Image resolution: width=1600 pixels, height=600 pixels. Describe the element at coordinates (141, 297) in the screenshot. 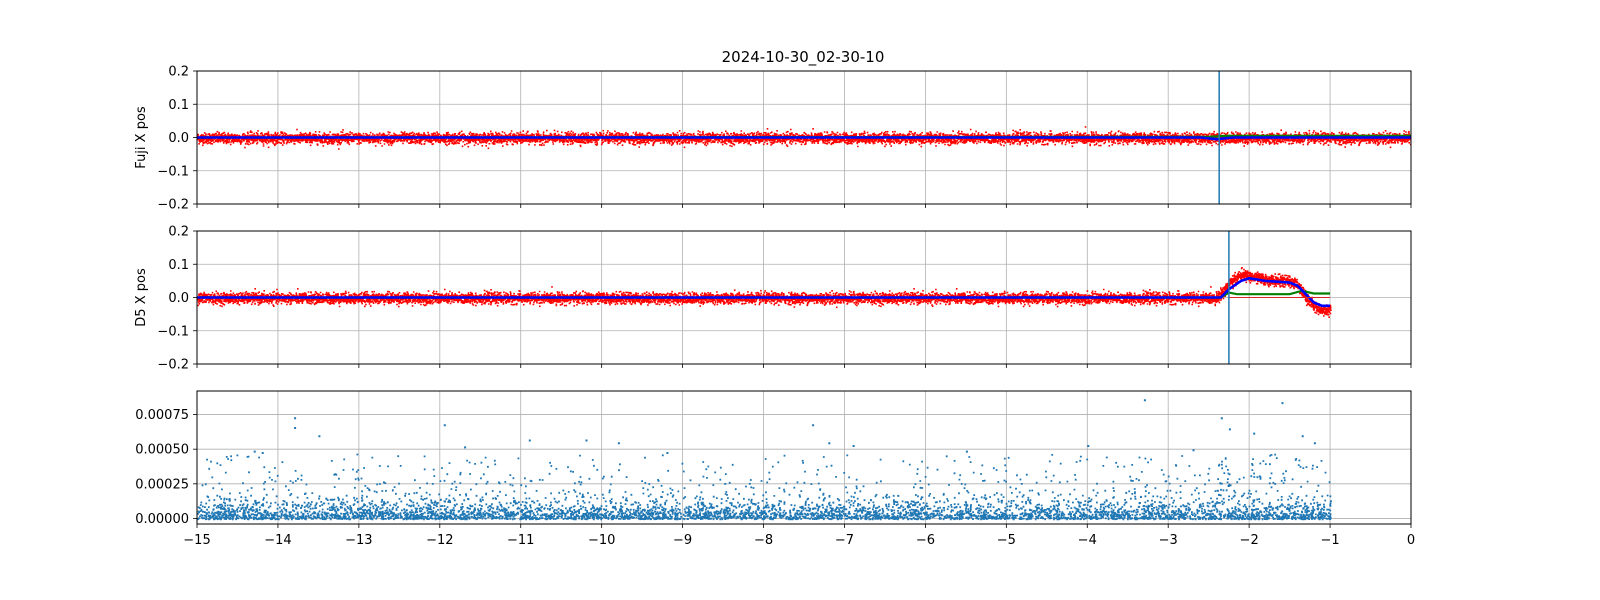

I see `y-axis-label: D5 X pos` at that location.